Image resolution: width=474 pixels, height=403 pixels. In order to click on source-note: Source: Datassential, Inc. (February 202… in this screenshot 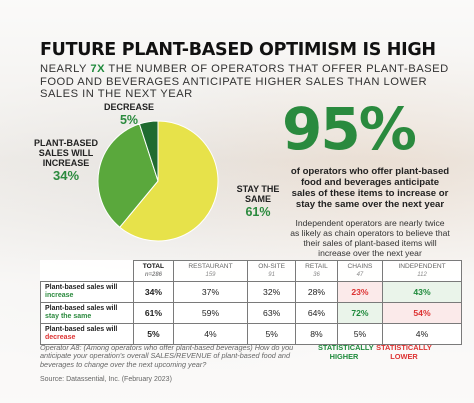, I will do `click(106, 379)`.